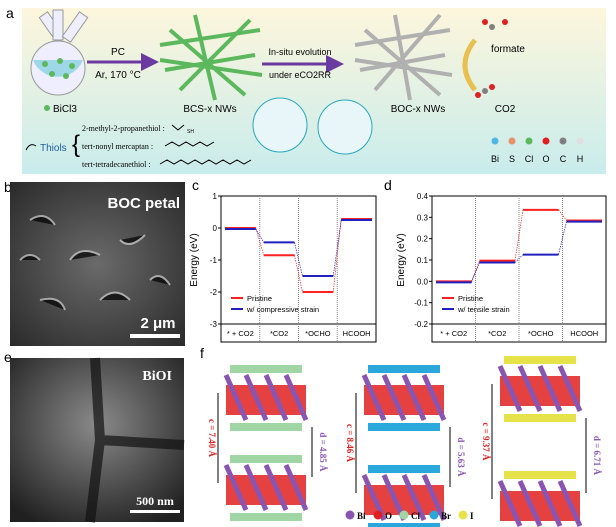 The image size is (616, 527). Describe the element at coordinates (178, 127) in the screenshot. I see `thiol-1-structure` at that location.